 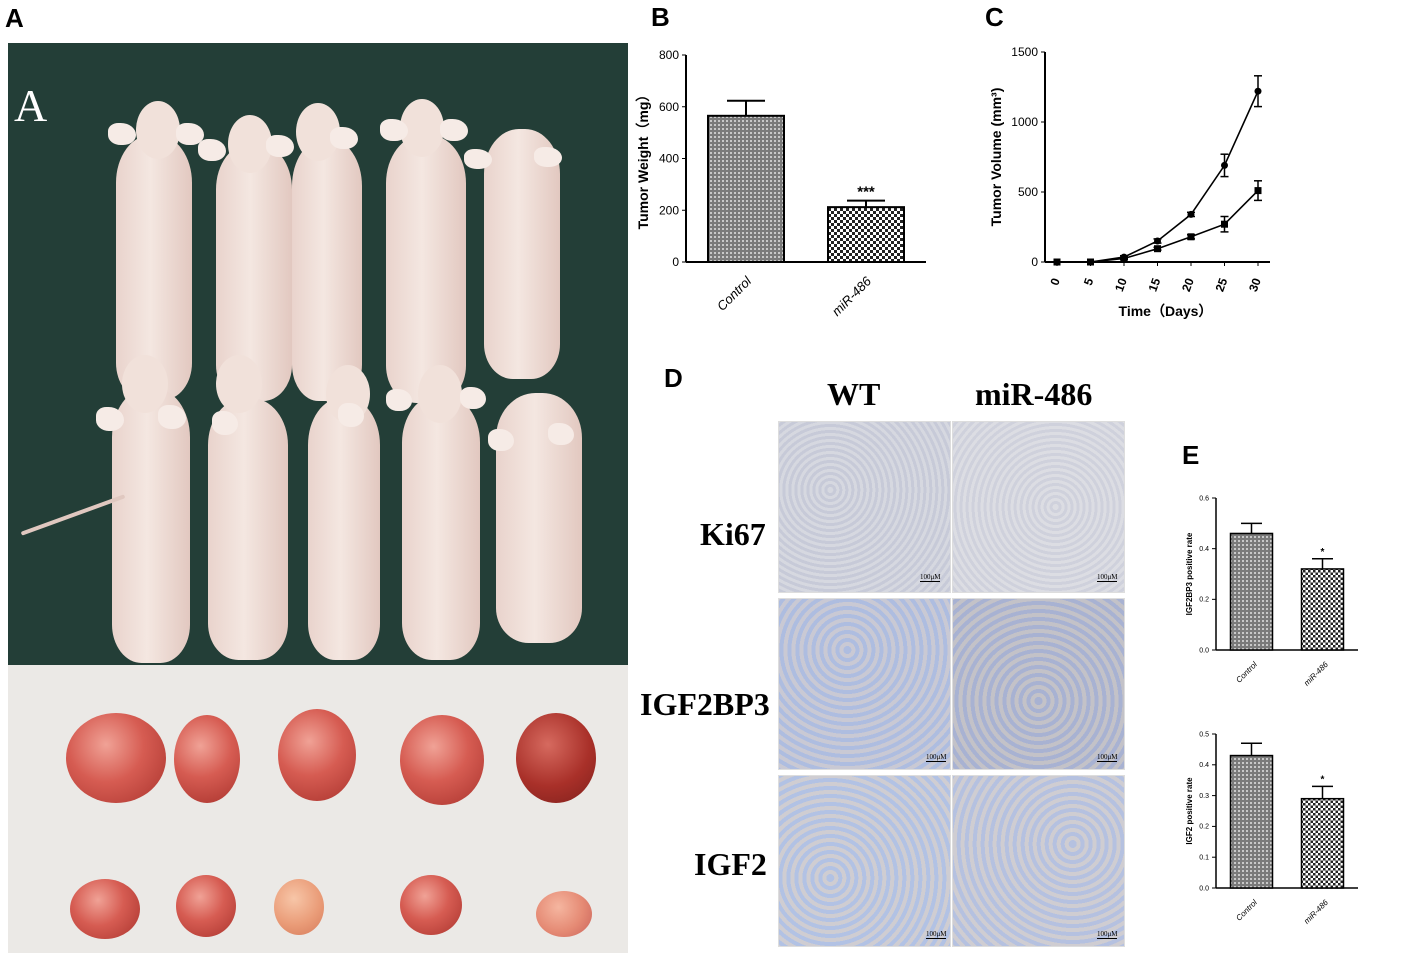 What do you see at coordinates (866, 192) in the screenshot?
I see `significance-marker: ***` at bounding box center [866, 192].